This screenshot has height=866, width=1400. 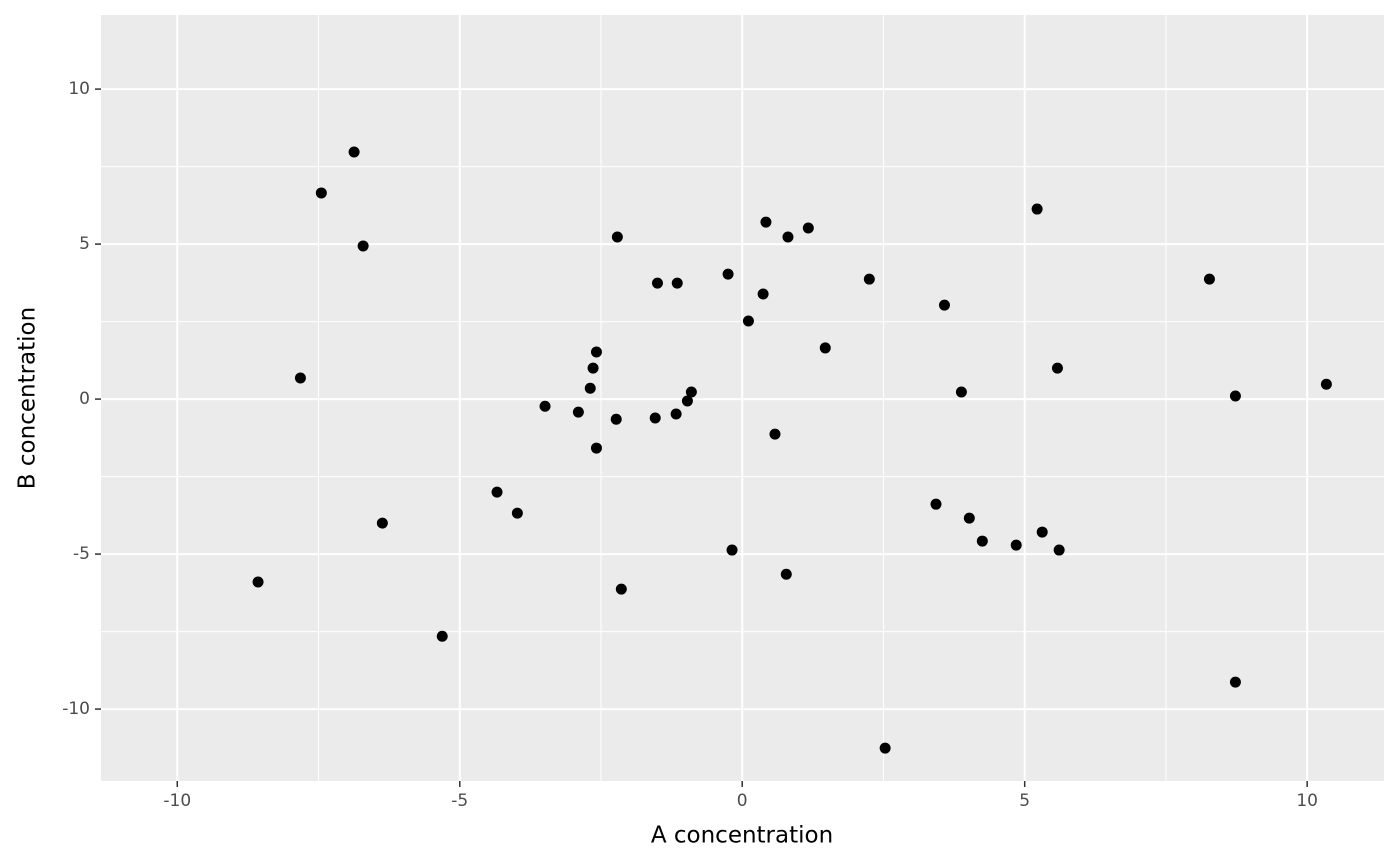 What do you see at coordinates (81, 554) in the screenshot?
I see `y-tick-label: -5` at bounding box center [81, 554].